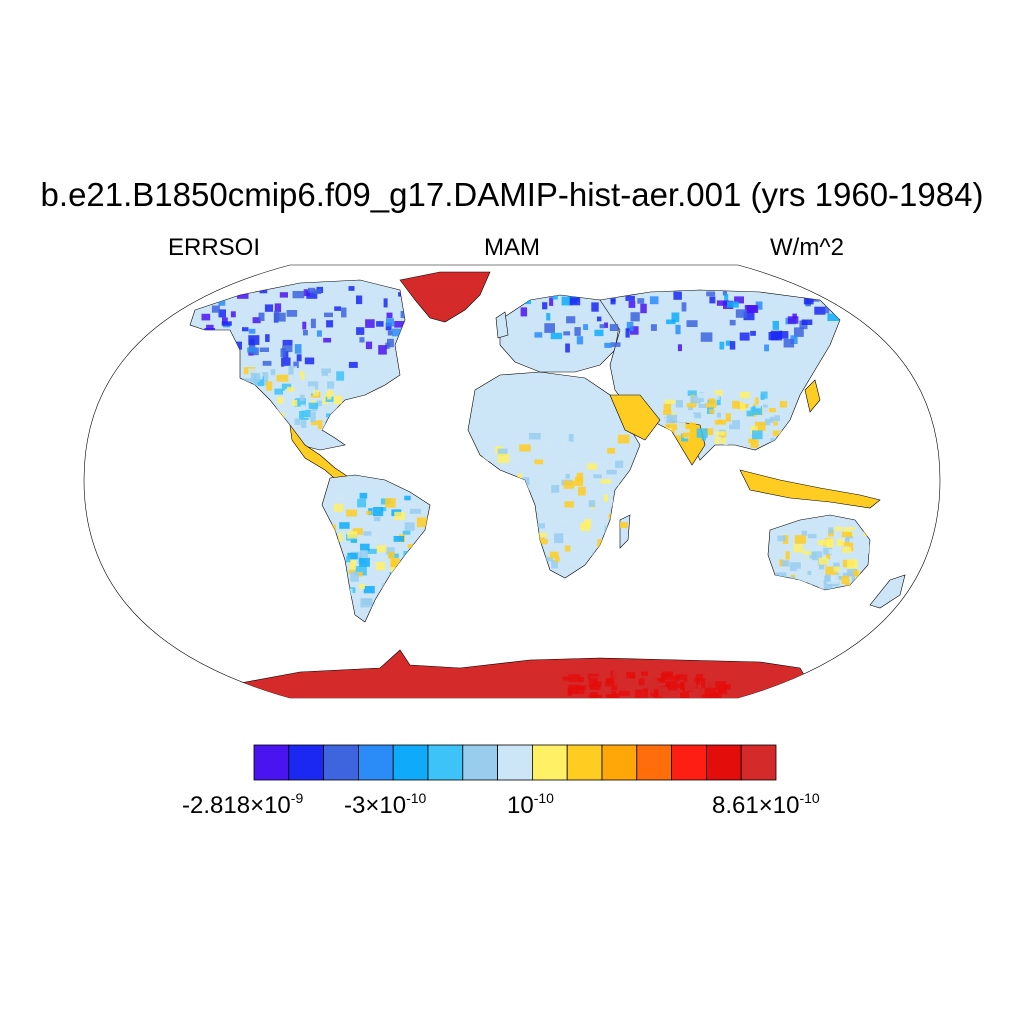 This screenshot has width=1024, height=1024. Describe the element at coordinates (530, 804) in the screenshot. I see `colorbar-label-3: 10-10` at that location.